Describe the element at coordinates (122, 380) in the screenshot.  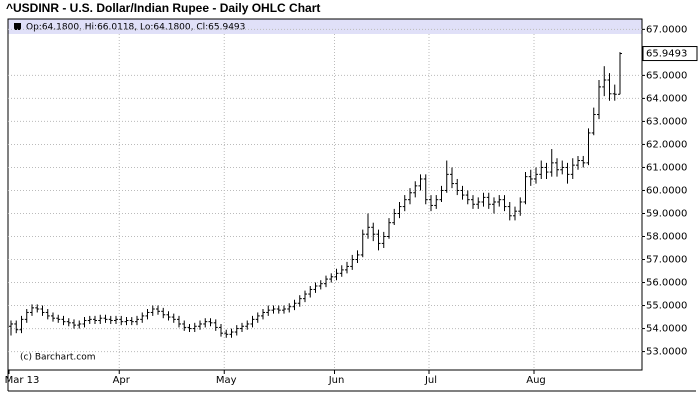
I see `x-tick-label: Apr` at that location.